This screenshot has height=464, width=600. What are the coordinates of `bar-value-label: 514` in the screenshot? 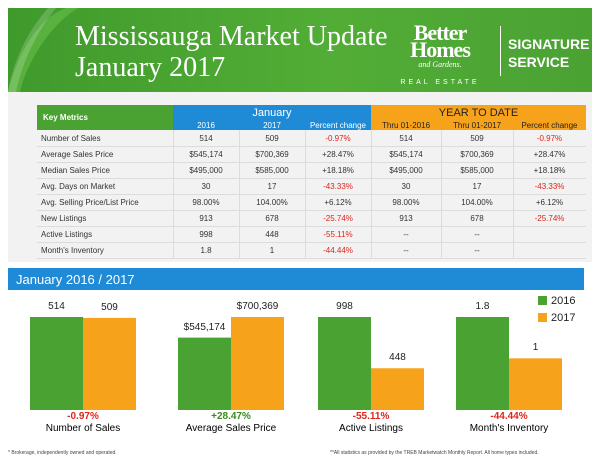 It's located at (56, 306).